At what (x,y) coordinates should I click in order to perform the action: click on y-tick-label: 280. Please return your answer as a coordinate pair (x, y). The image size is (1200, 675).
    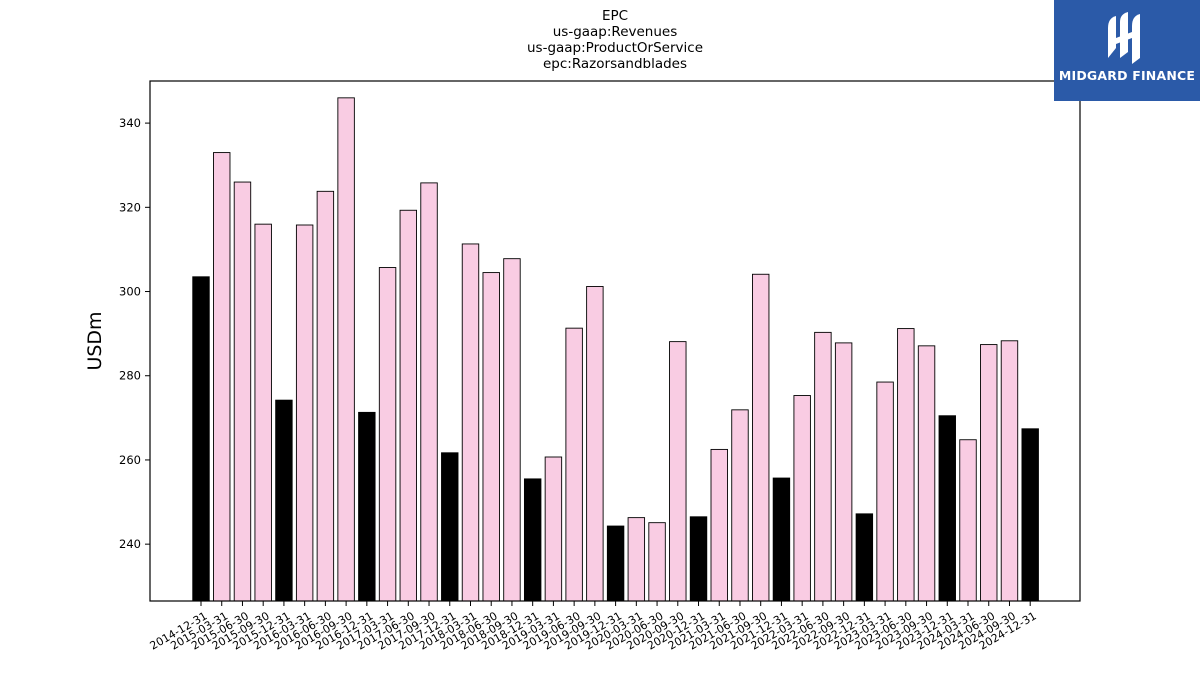
    Looking at the image, I should click on (130, 376).